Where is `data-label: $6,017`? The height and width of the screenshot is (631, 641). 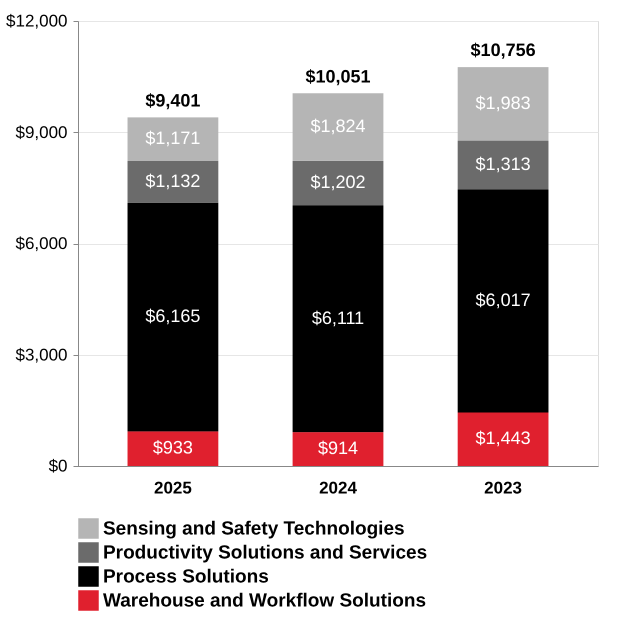 data-label: $6,017 is located at coordinates (503, 300).